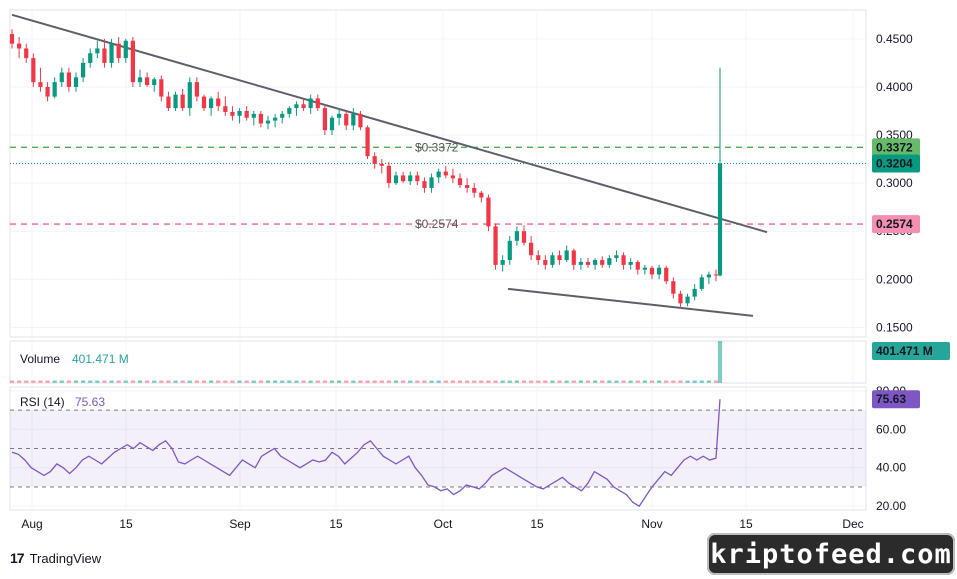 The image size is (957, 579). What do you see at coordinates (240, 524) in the screenshot?
I see `x-tick-label: Sep` at bounding box center [240, 524].